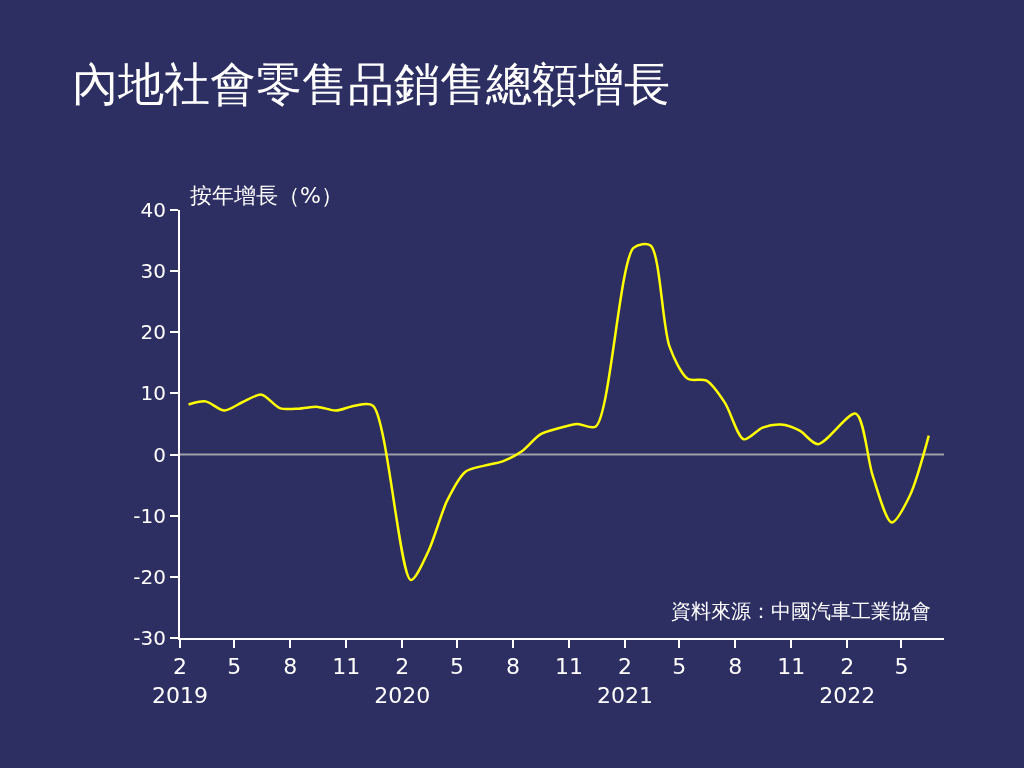 Image resolution: width=1024 pixels, height=768 pixels. I want to click on annotation: 資料來源：中國汽車工業協會, so click(801, 611).